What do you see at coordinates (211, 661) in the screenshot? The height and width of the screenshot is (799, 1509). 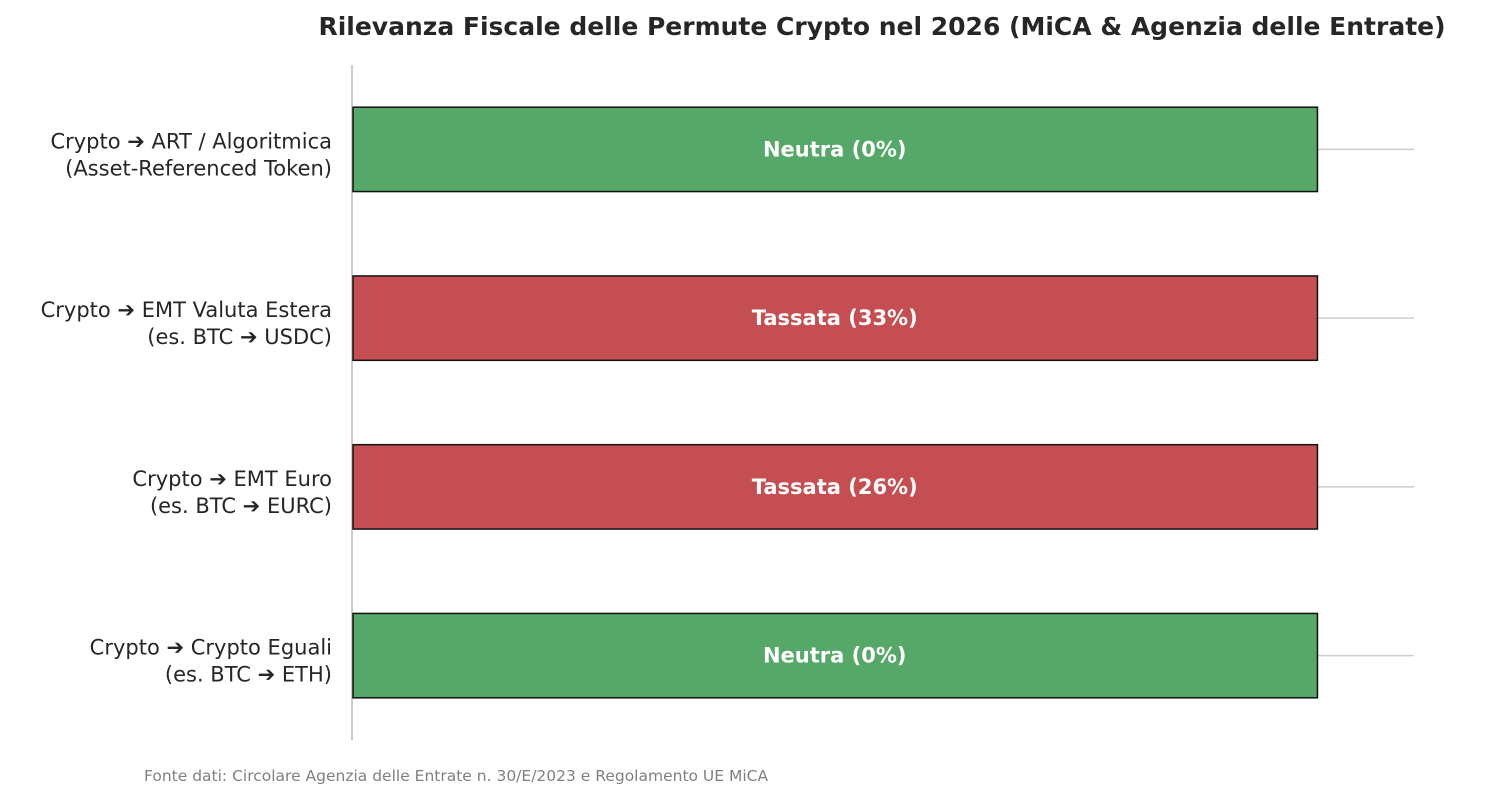 I see `category-label: Crypto ➔ Crypto Eguali (es. BTC ➔ ETH)` at bounding box center [211, 661].